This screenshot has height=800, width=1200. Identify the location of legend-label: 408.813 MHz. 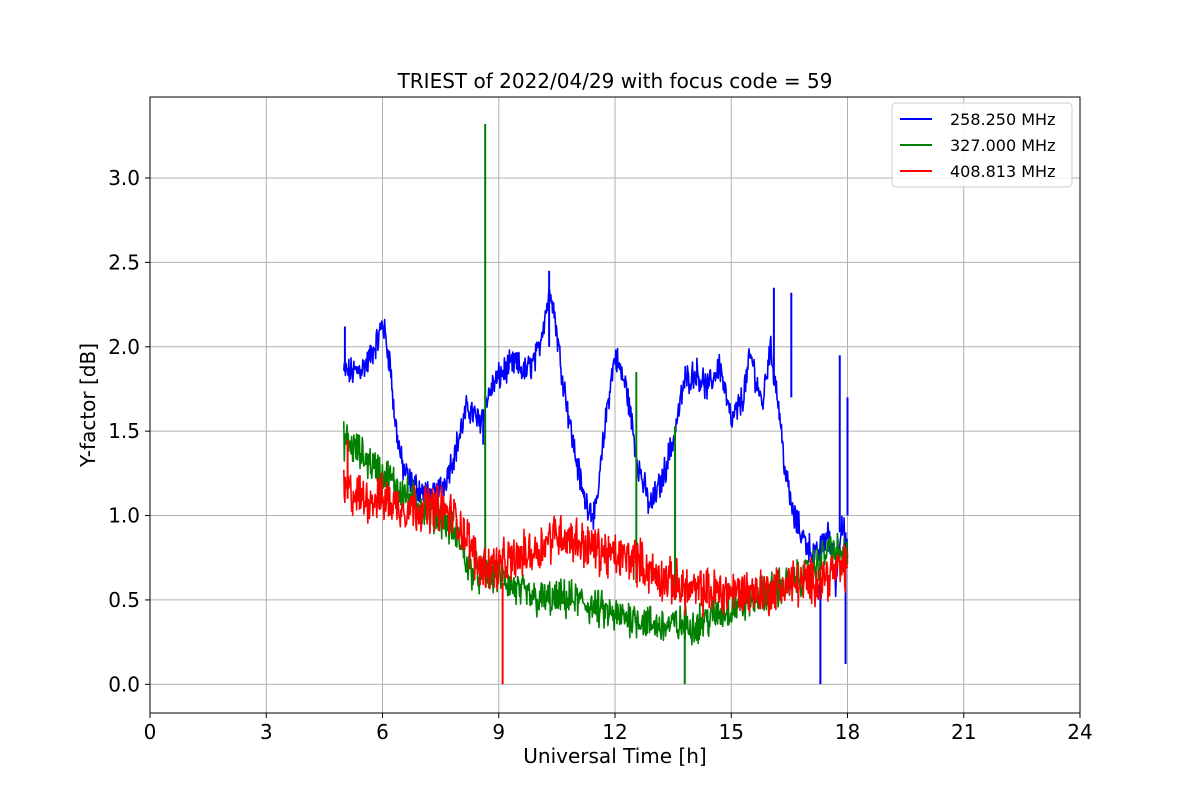
(1002, 171).